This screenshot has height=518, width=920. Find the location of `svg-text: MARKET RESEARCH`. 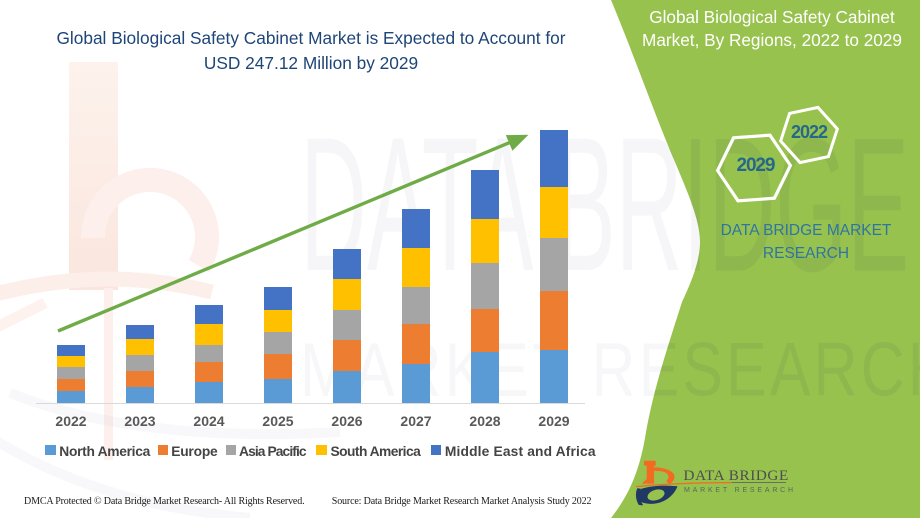

svg-text: MARKET RESEARCH is located at coordinates (740, 490).